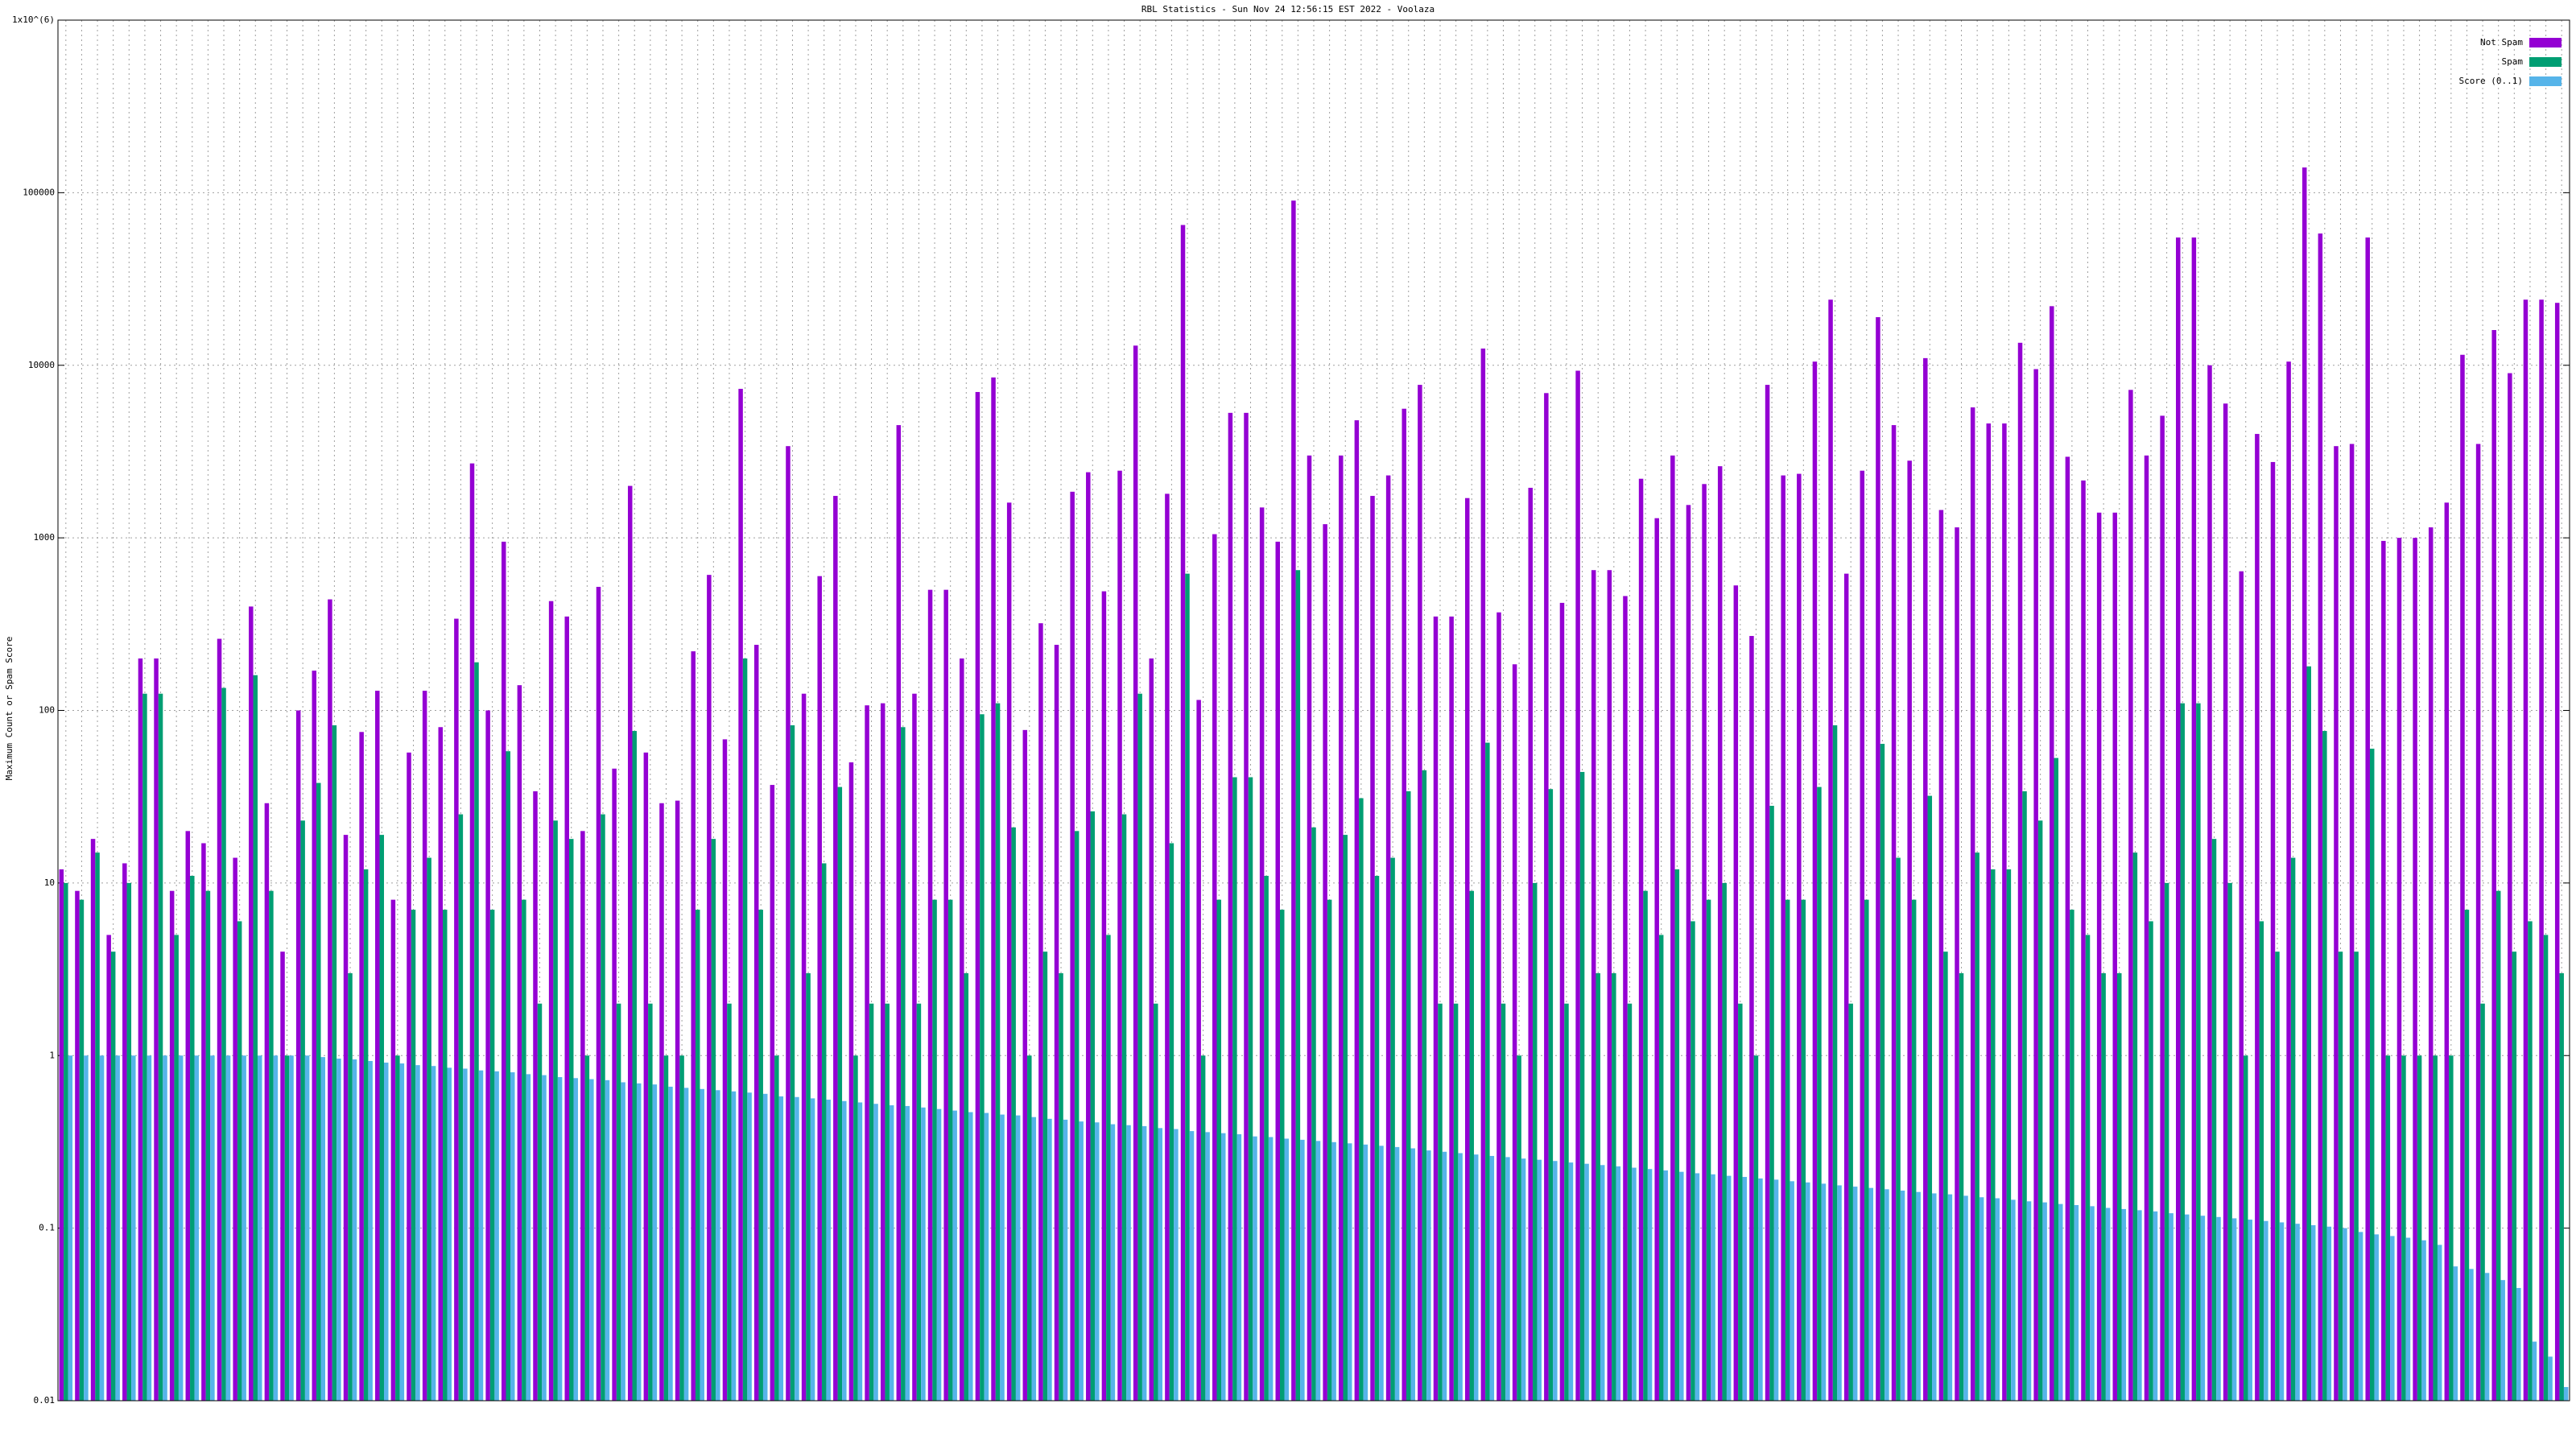 This screenshot has width=2576, height=1449. What do you see at coordinates (2545, 62) in the screenshot?
I see `legend-swatch` at bounding box center [2545, 62].